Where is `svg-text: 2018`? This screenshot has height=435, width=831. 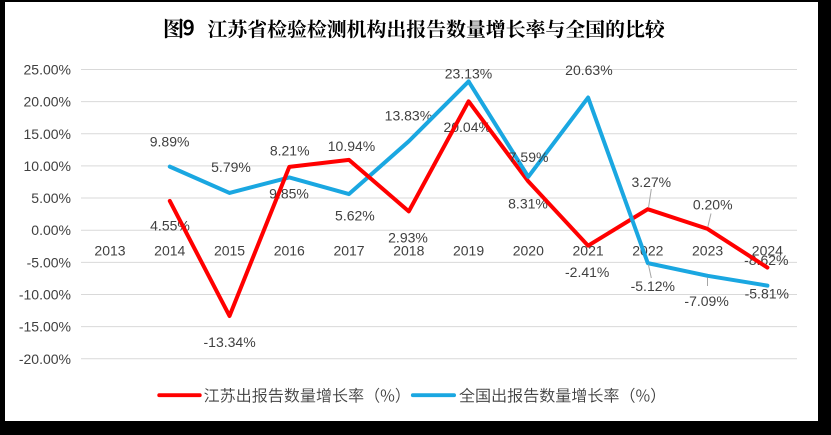
svg-text: 2018 is located at coordinates (408, 250).